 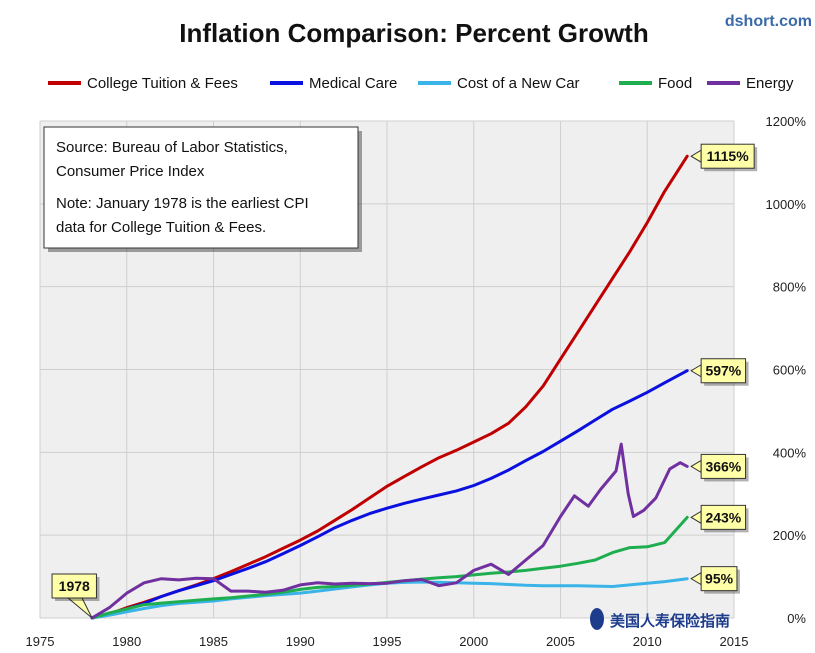 I want to click on x-tick-label: 2005, so click(x=560, y=641).